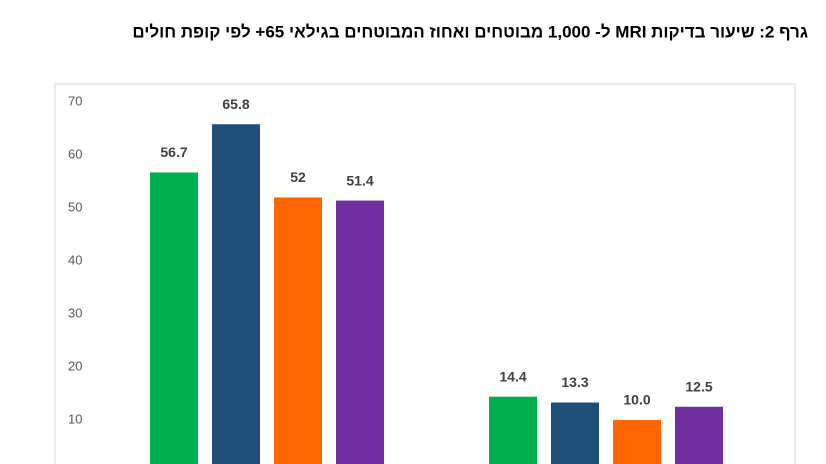 The width and height of the screenshot is (826, 464). I want to click on value-label: 14.4, so click(512, 376).